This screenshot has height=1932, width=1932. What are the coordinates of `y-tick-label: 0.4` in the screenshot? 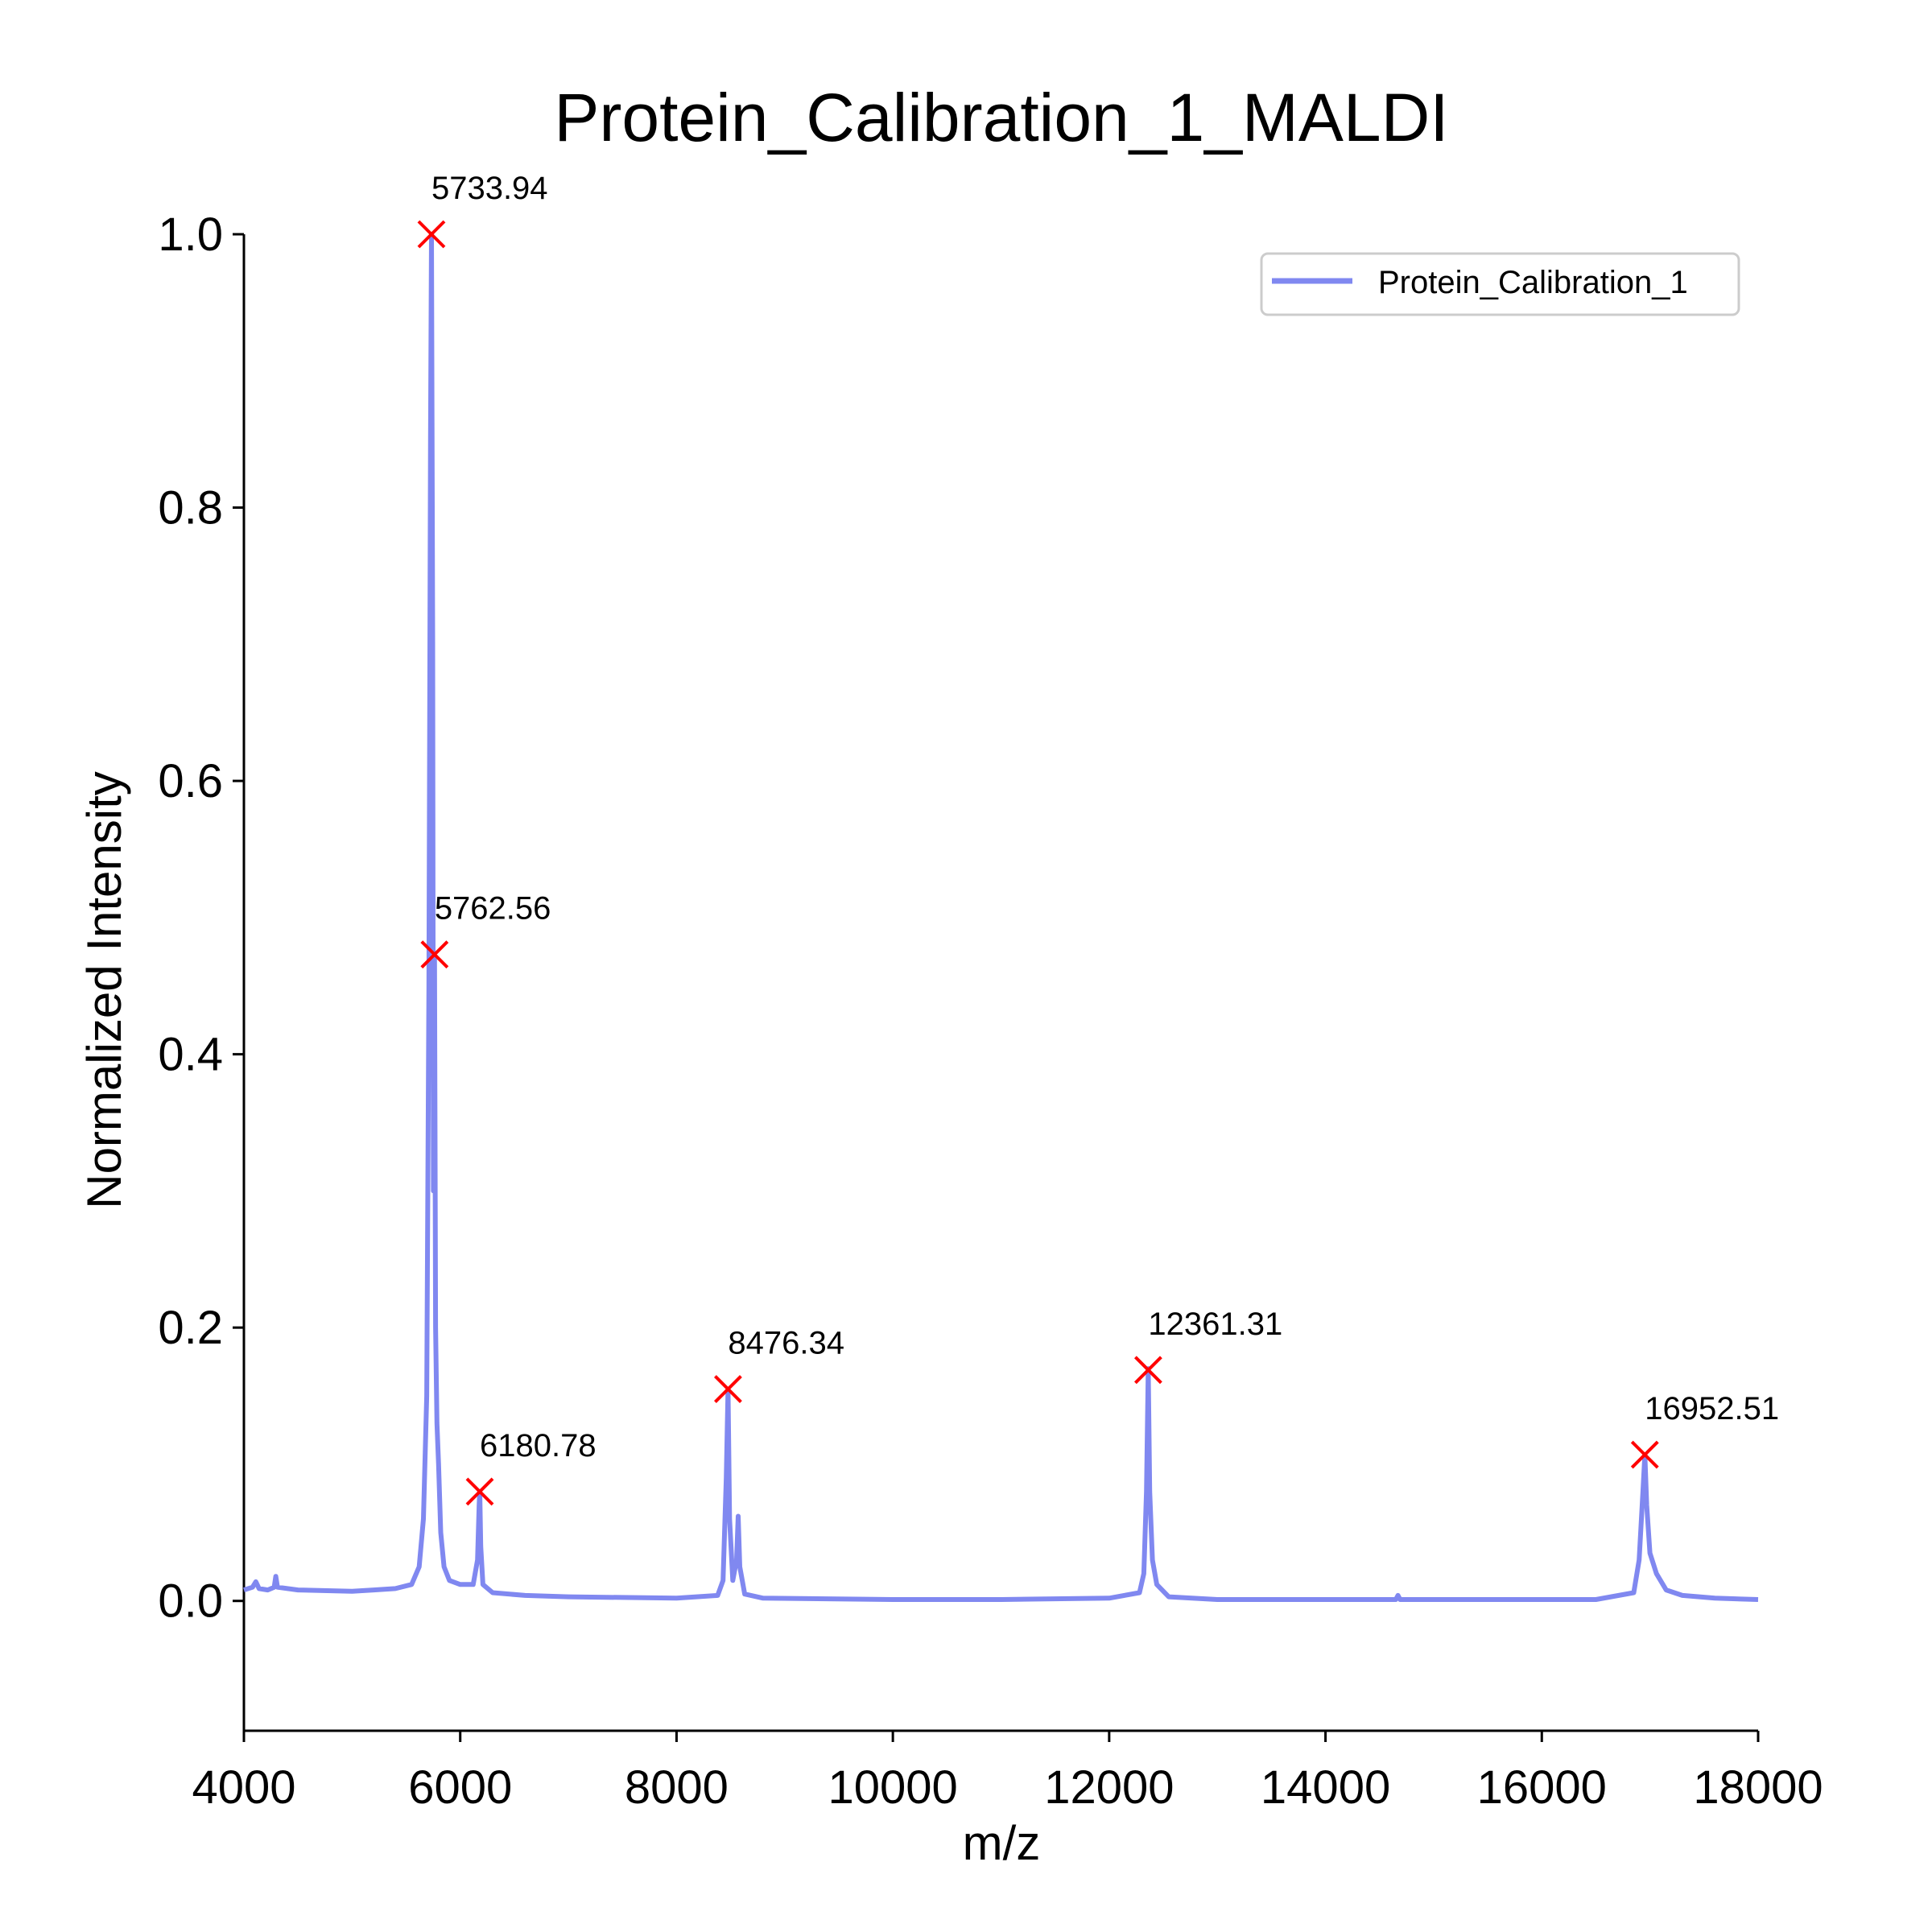 It's located at (190, 1055).